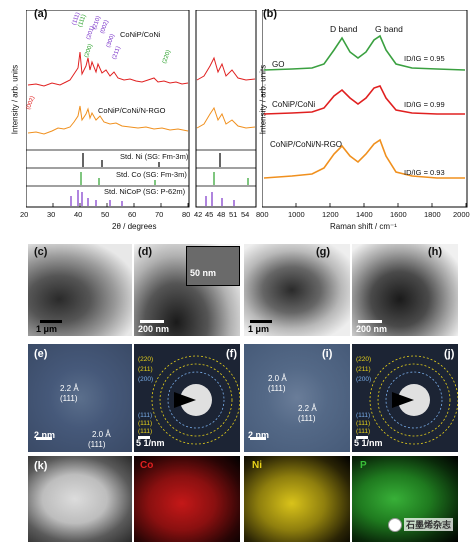  I want to click on map-p-label: P, so click(363, 465).